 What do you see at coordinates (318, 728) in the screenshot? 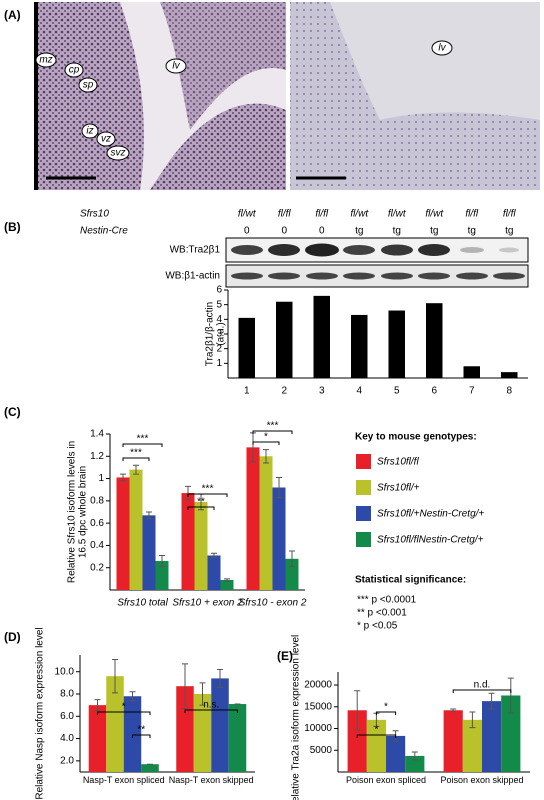
I see `y-tick-label: 10000` at bounding box center [318, 728].